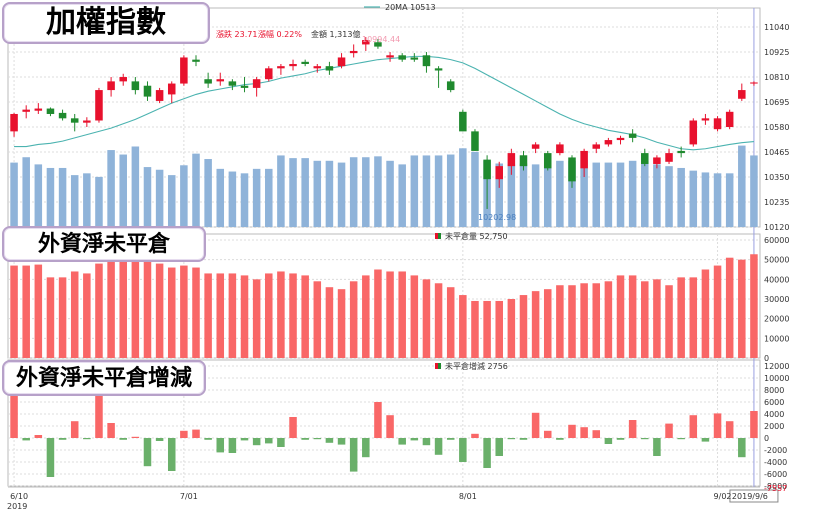  I want to click on y-tick-label: 6000, so click(774, 402).